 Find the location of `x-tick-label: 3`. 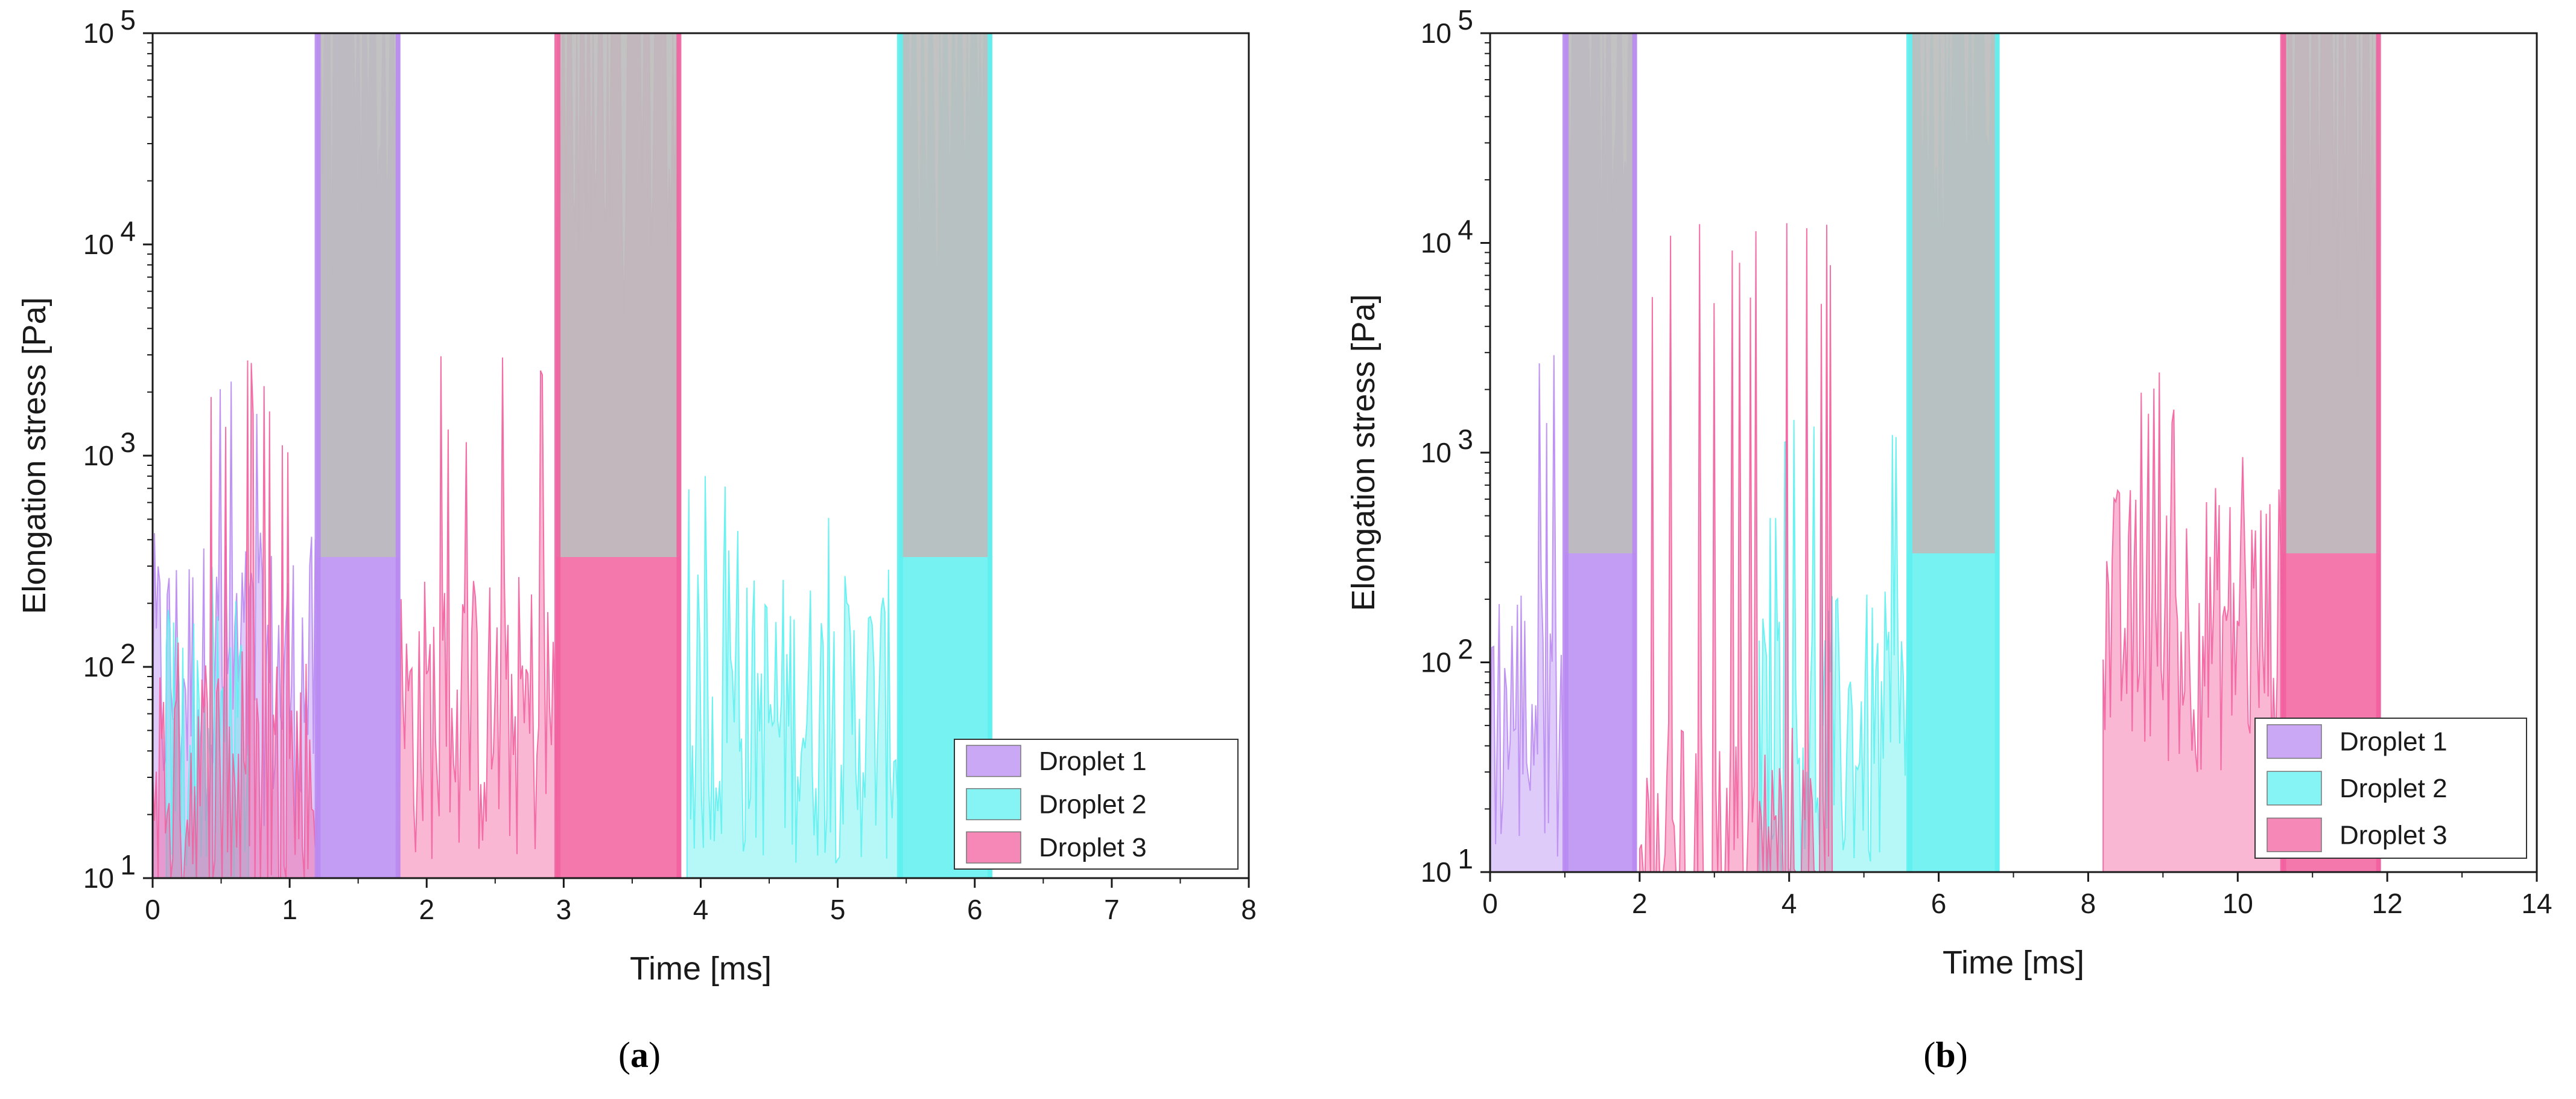

x-tick-label: 3 is located at coordinates (564, 909).